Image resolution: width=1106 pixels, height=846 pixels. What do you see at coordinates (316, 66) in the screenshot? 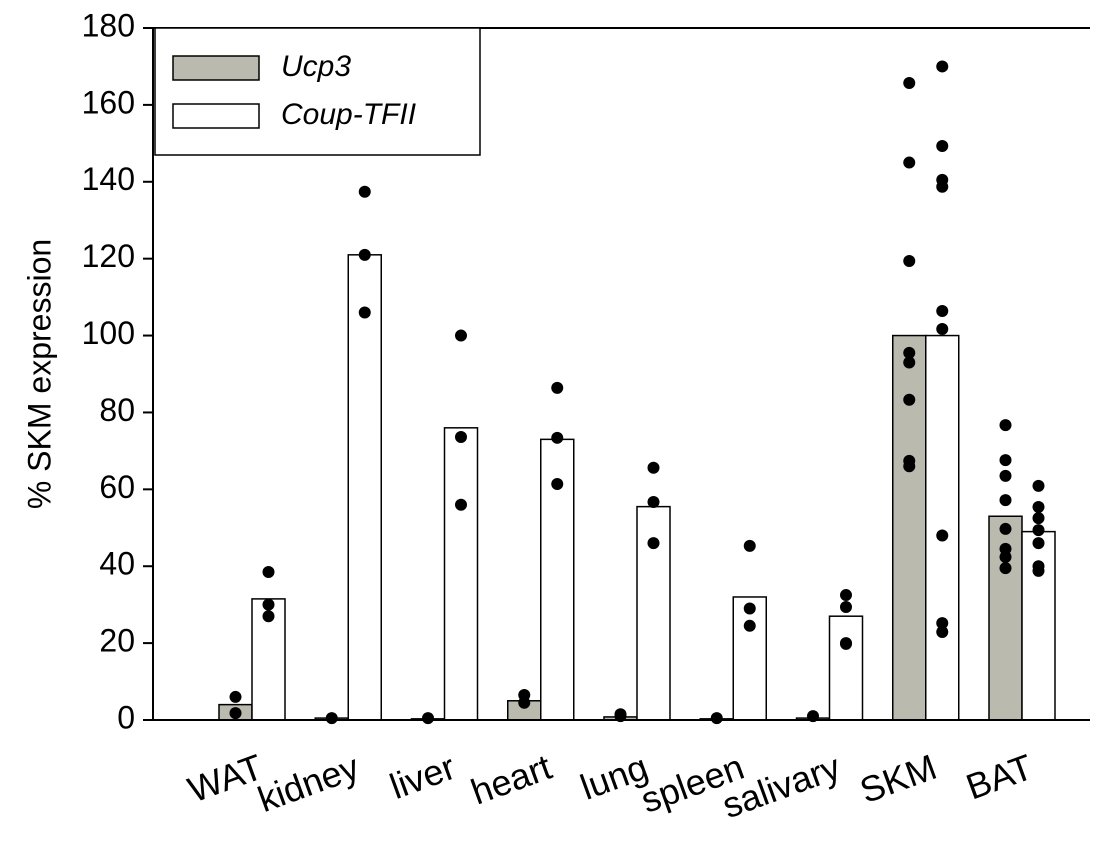
I see `legend-label: Ucp3` at bounding box center [316, 66].